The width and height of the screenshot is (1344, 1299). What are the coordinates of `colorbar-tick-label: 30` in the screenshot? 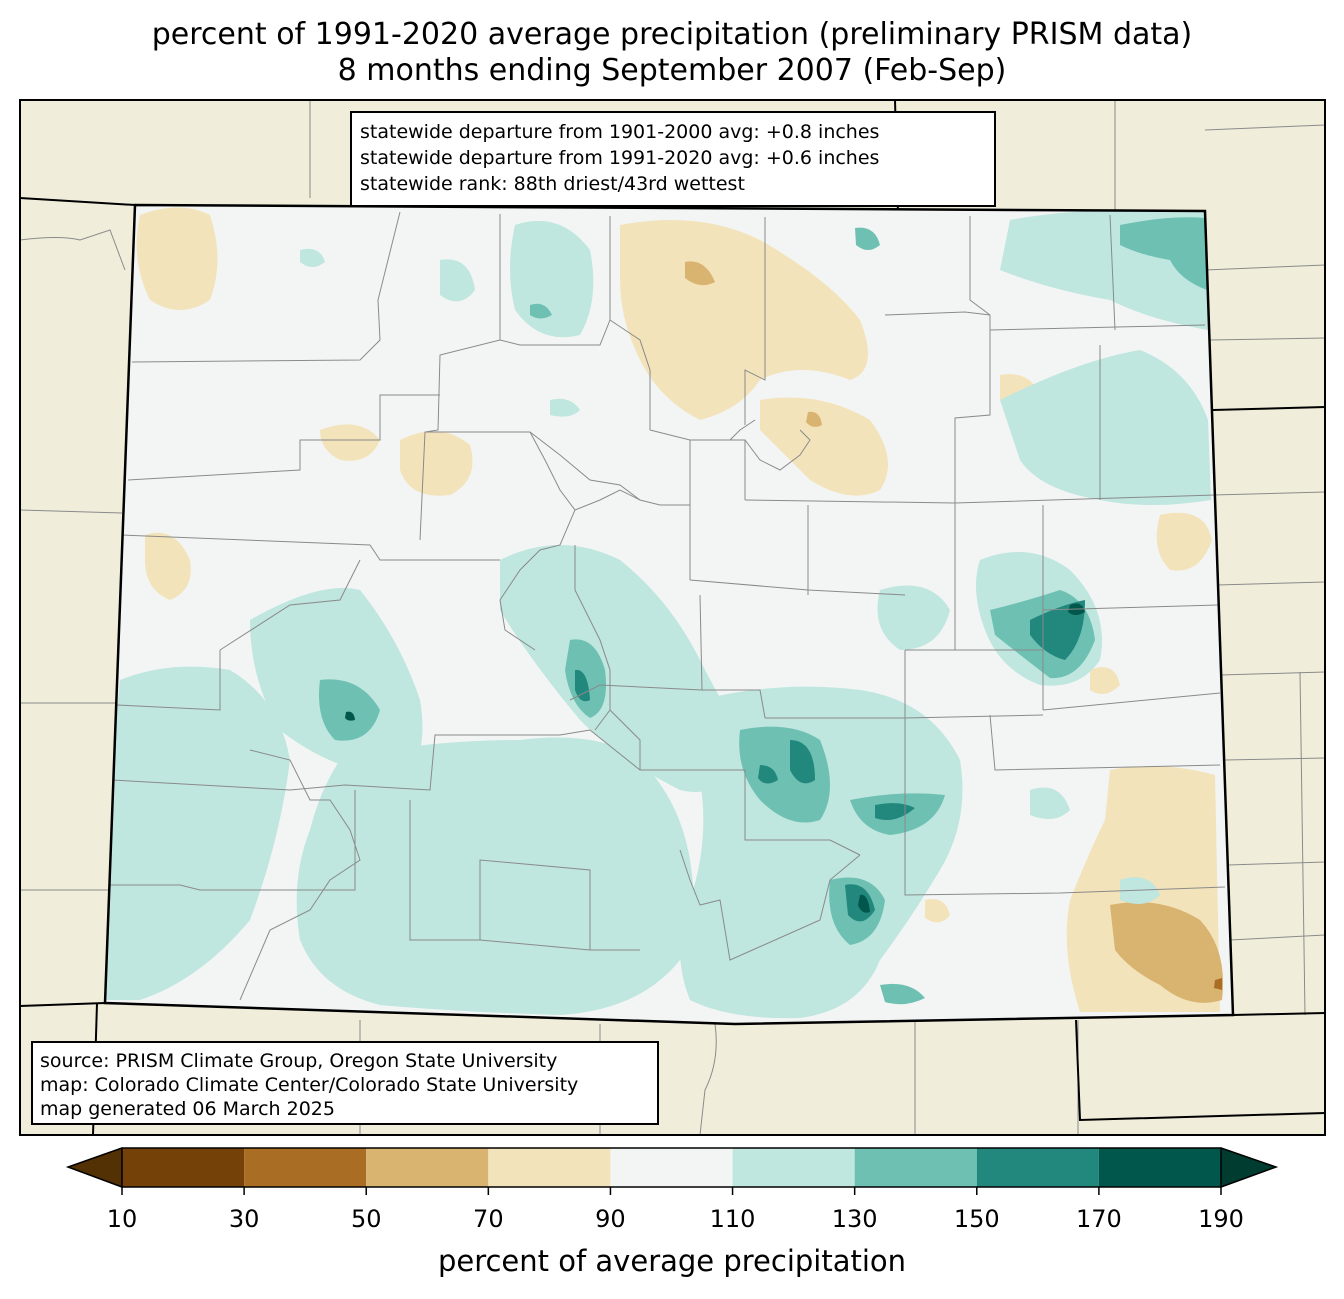 It's located at (244, 1219).